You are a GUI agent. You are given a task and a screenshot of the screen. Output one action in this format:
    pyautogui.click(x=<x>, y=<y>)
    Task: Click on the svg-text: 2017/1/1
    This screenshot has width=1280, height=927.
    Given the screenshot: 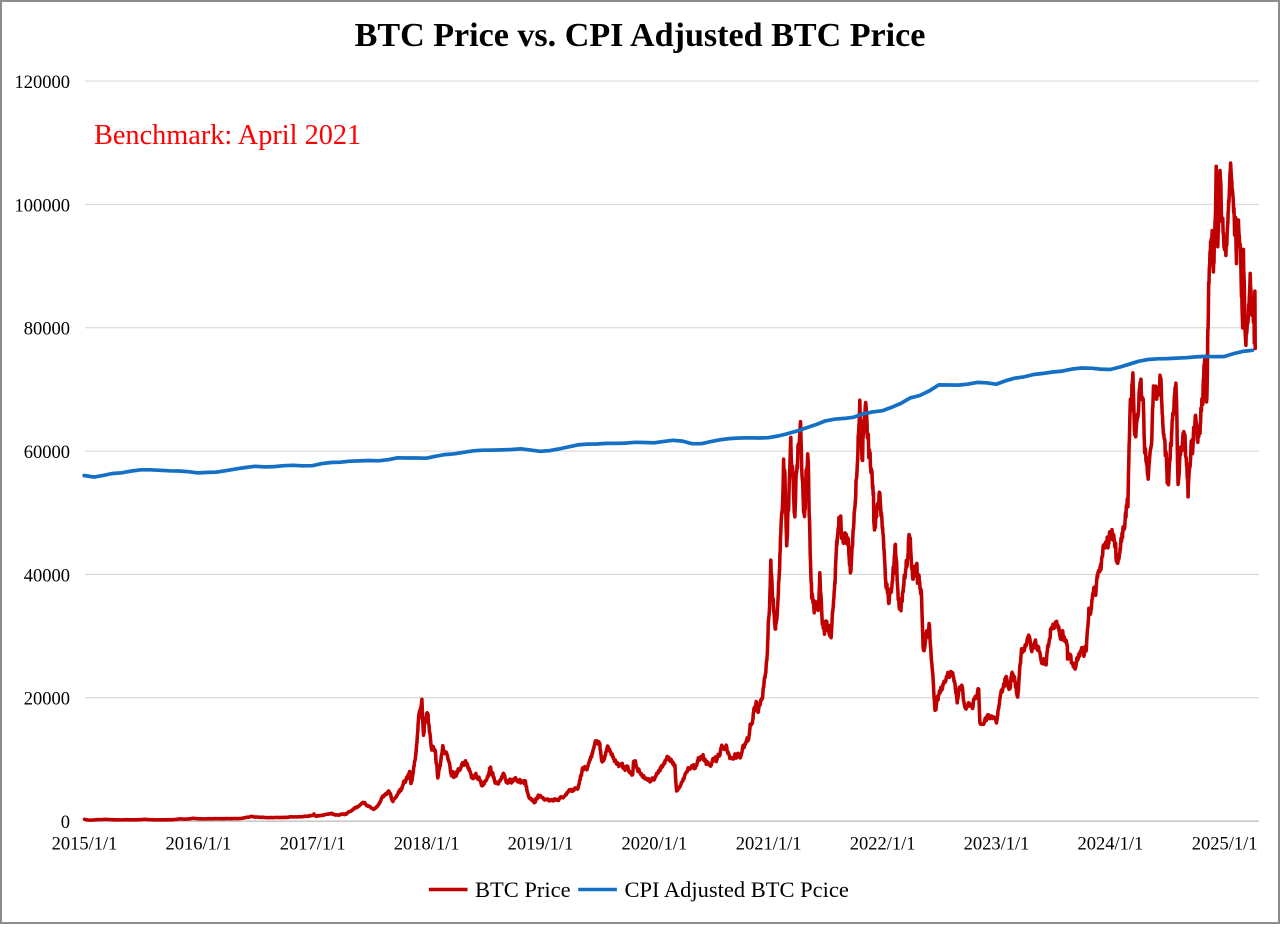 What is the action you would take?
    pyautogui.click(x=313, y=845)
    